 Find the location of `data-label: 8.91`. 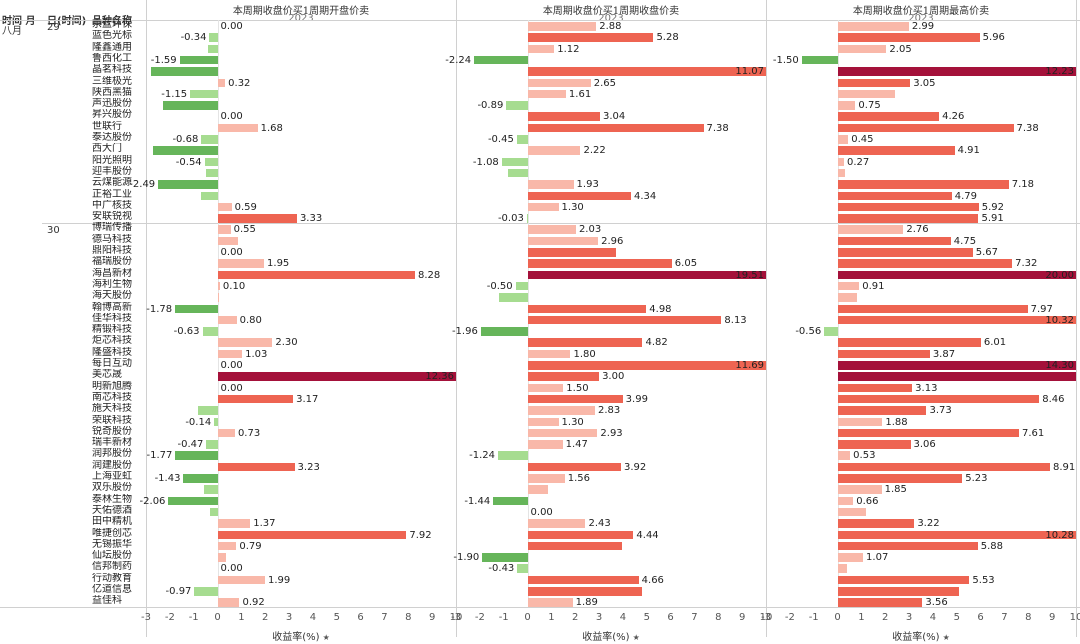

data-label: 8.91 is located at coordinates (1064, 467).